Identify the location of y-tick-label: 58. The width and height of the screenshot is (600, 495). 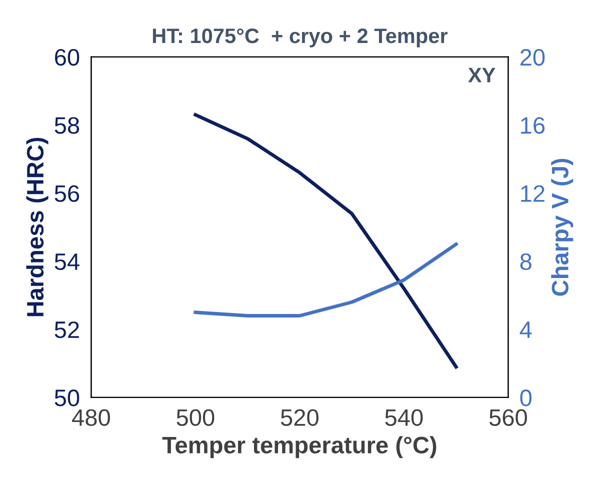
(67, 125).